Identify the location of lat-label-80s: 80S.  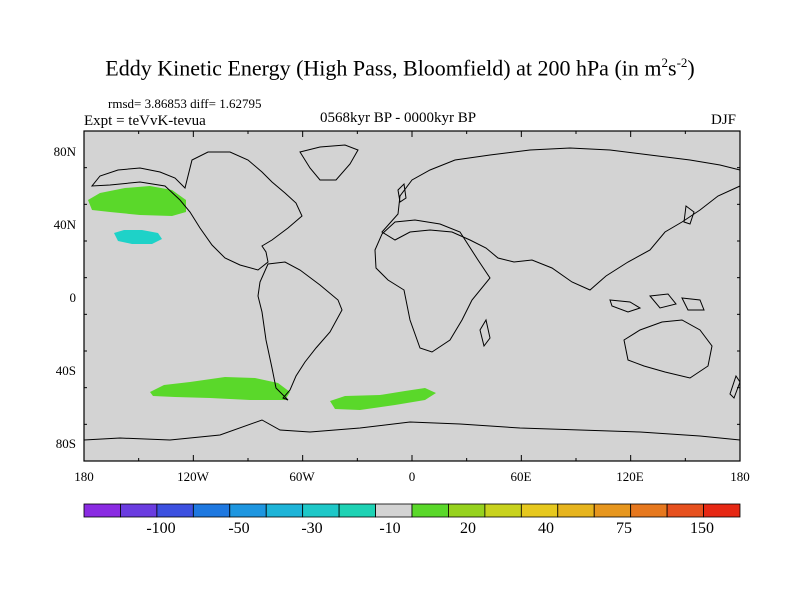
(65, 443).